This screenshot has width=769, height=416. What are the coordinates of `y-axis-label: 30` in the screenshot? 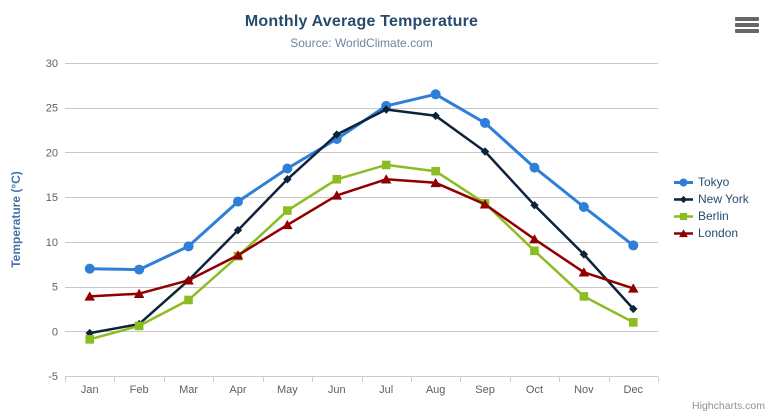 It's located at (52, 64).